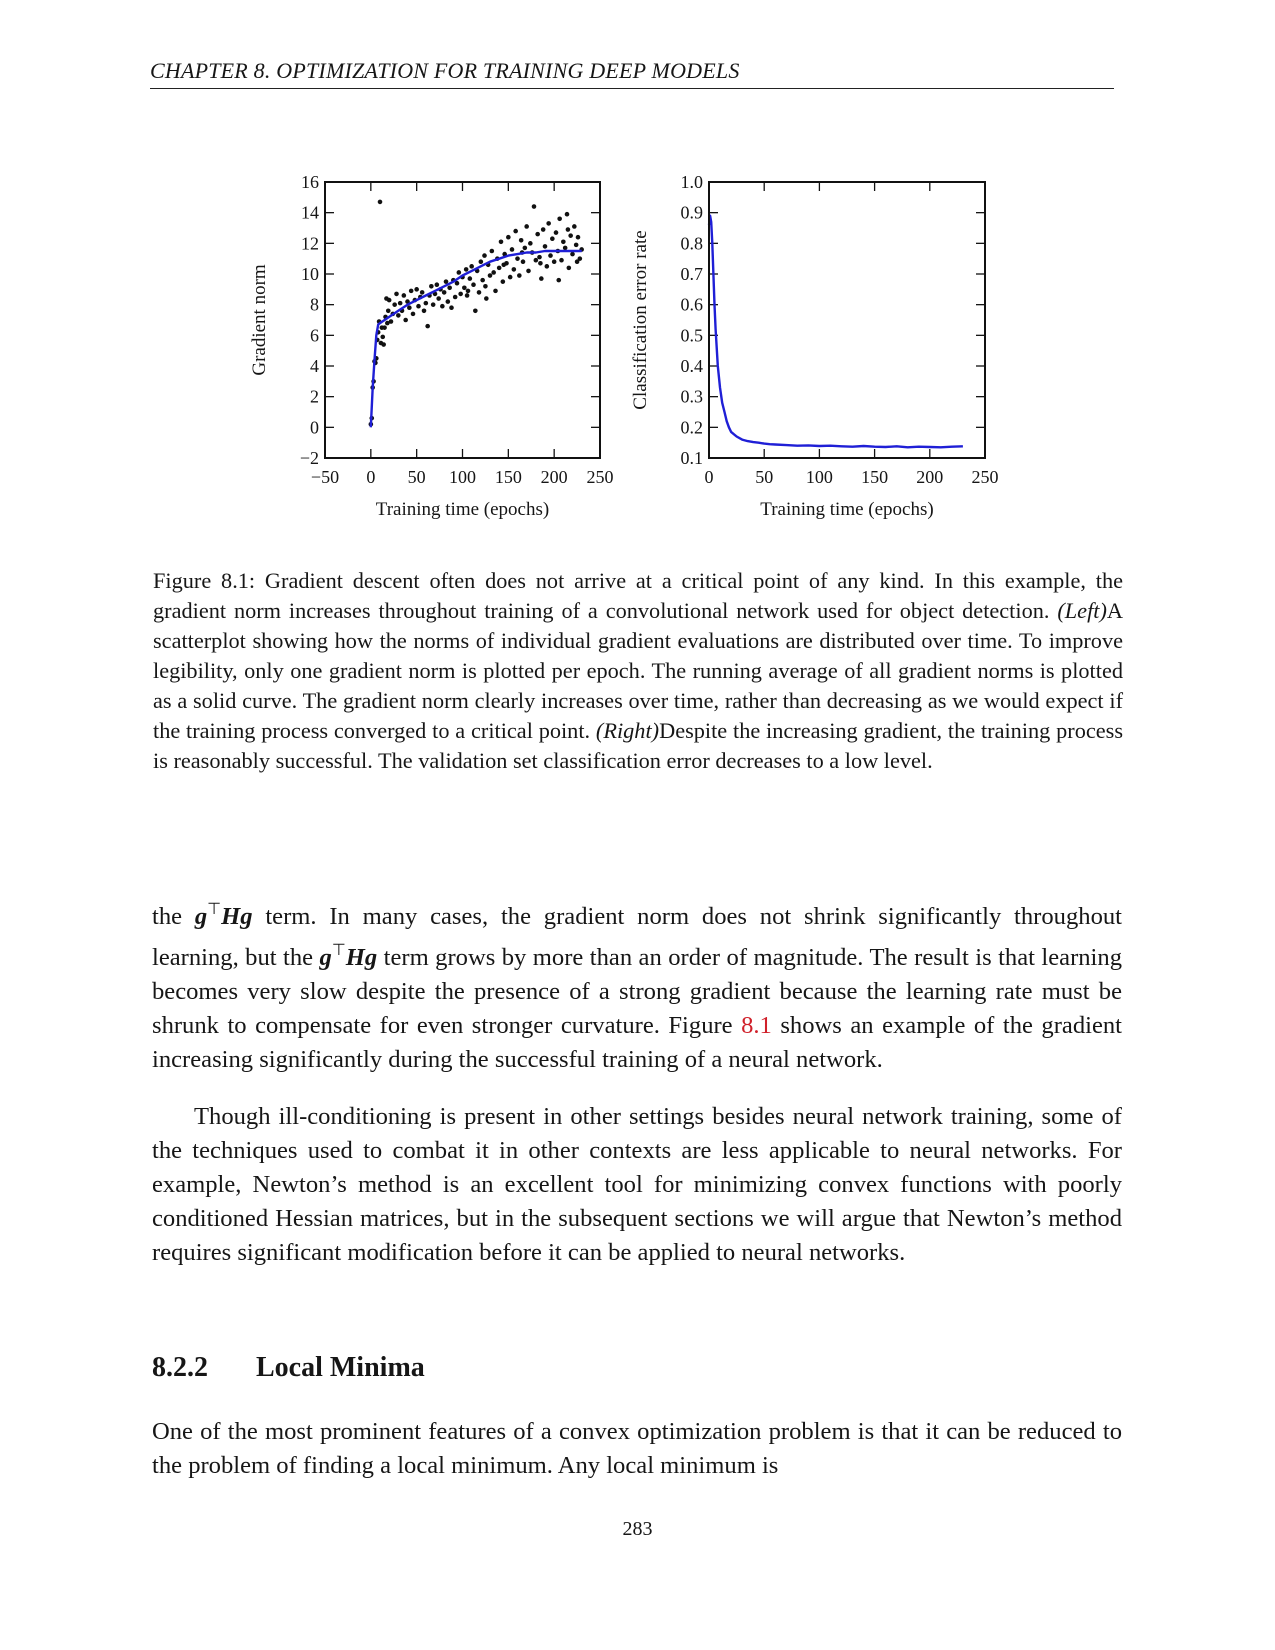  Describe the element at coordinates (692, 427) in the screenshot. I see `y-tick-label: 0.2` at that location.